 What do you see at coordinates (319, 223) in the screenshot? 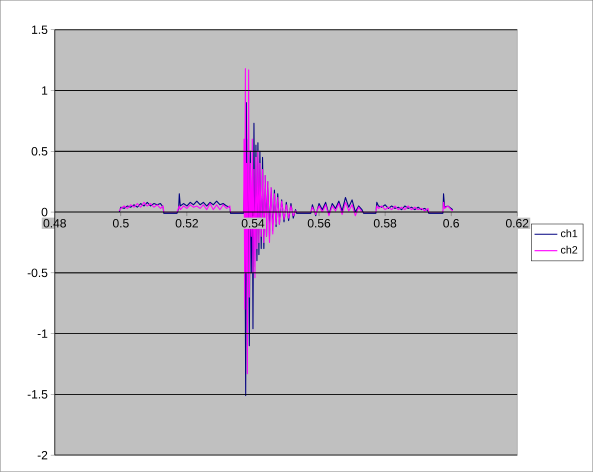
I see `x-tick-label: 0.56` at bounding box center [319, 223].